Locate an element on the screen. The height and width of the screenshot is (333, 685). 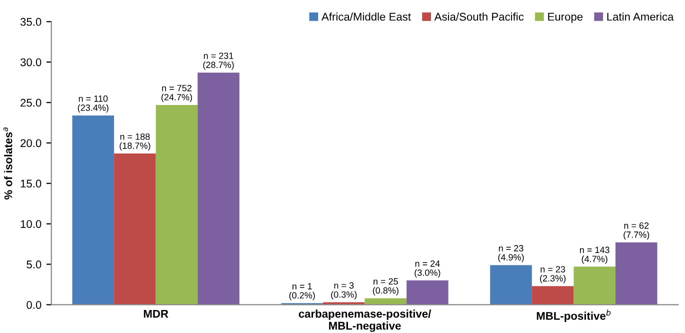
y-tick-label: 35.0 is located at coordinates (31, 22).